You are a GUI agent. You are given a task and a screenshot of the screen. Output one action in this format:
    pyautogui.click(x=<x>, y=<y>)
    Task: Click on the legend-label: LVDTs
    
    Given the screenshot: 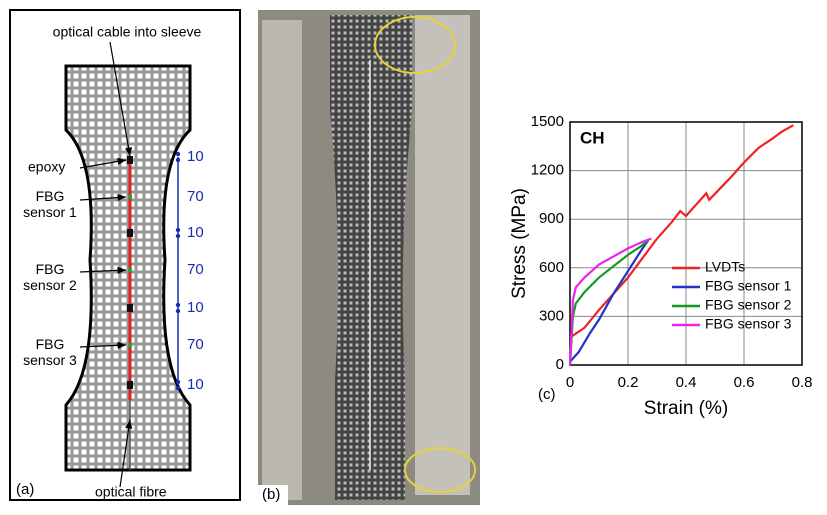 What is the action you would take?
    pyautogui.click(x=725, y=267)
    